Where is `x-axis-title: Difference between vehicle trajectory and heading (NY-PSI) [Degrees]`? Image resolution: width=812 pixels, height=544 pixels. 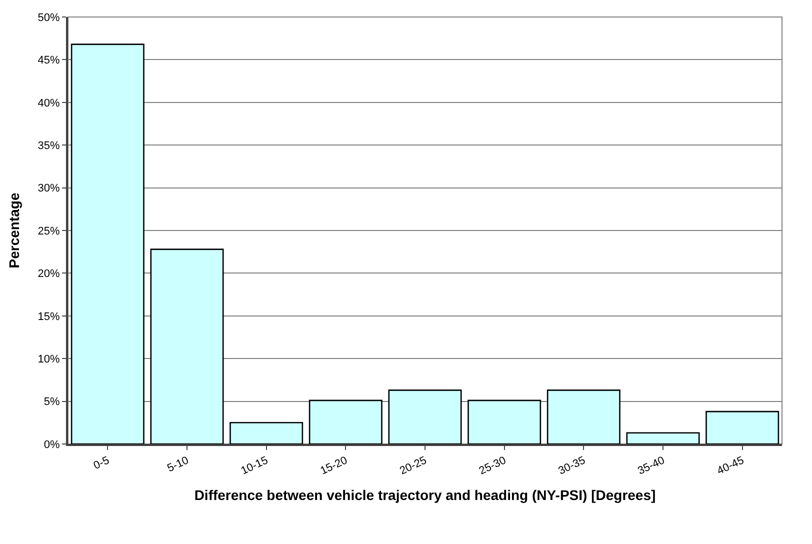
x-axis-title: Difference between vehicle trajectory and heading (NY-PSI) [Degrees] is located at coordinates (425, 495).